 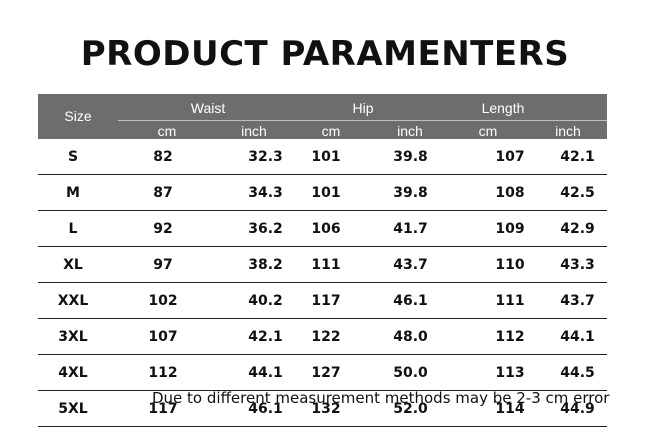 What do you see at coordinates (363, 108) in the screenshot?
I see `hip-group-header: Hip` at bounding box center [363, 108].